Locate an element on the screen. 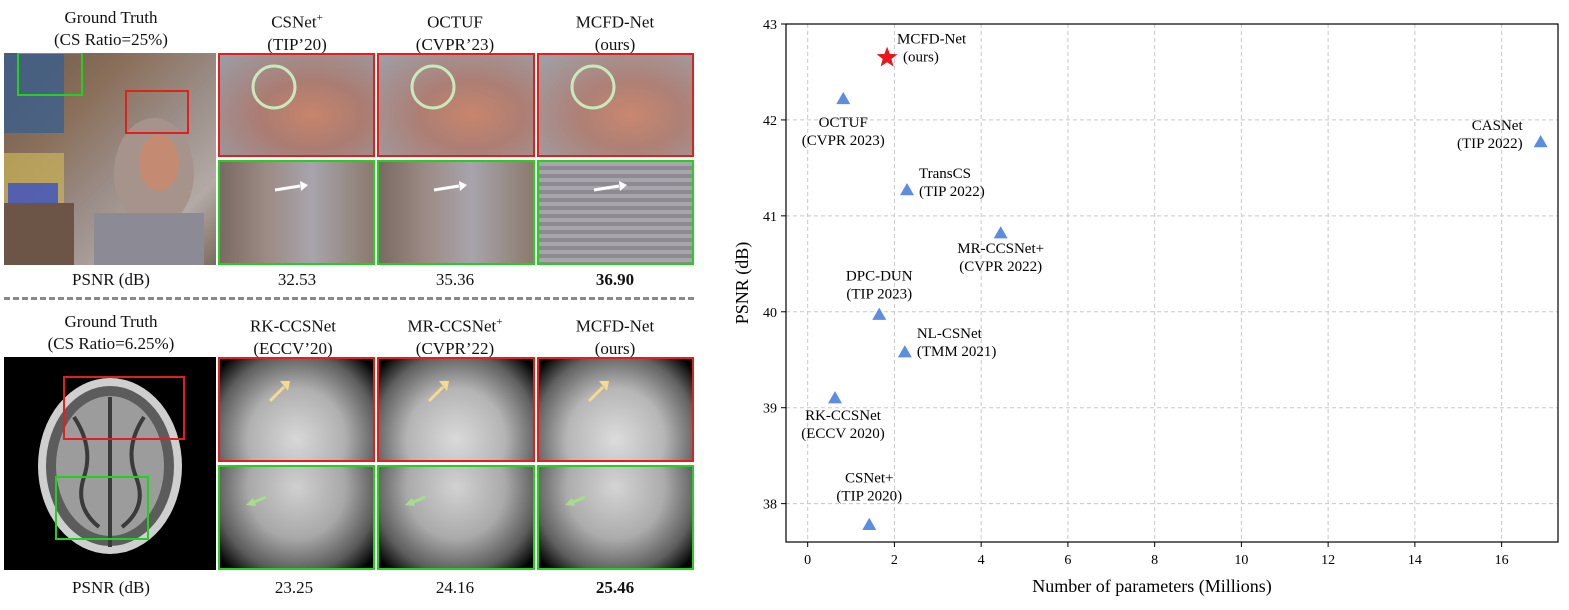  method-name: OCTUF is located at coordinates (455, 22).